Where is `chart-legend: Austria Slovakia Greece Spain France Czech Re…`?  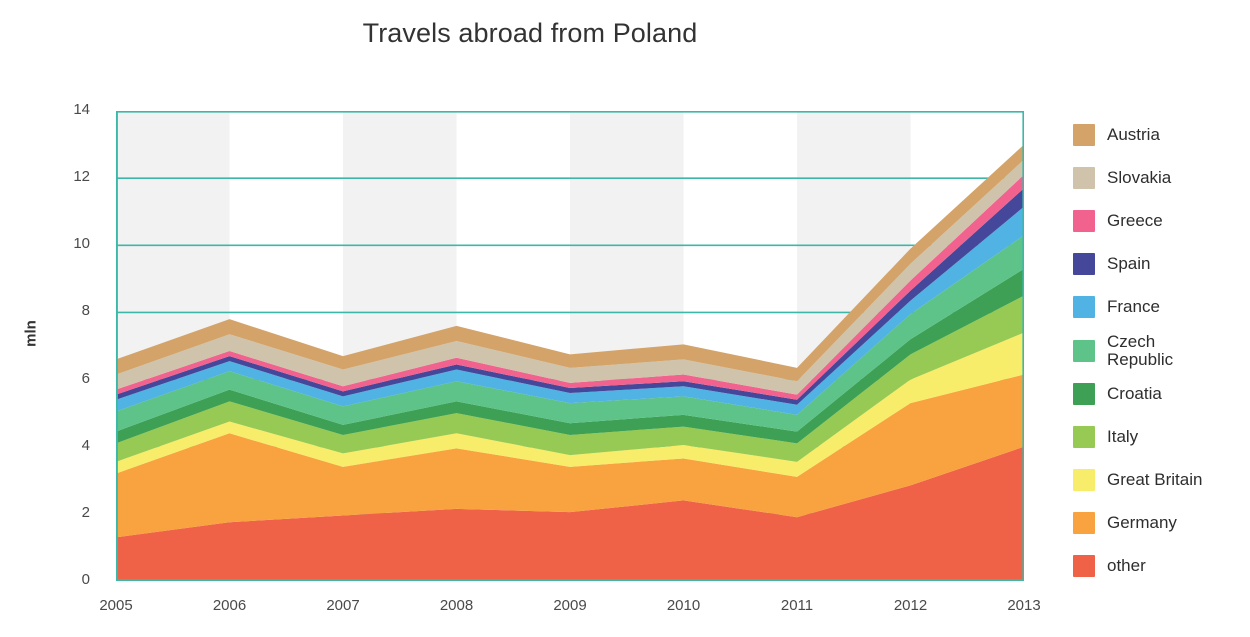
chart-legend: Austria Slovakia Greece Spain France Czech Re… is located at coordinates (1160, 350).